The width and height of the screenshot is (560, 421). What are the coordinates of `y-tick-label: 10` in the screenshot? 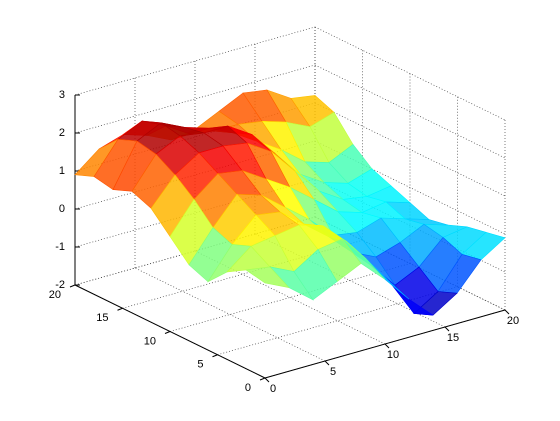 It's located at (150, 341).